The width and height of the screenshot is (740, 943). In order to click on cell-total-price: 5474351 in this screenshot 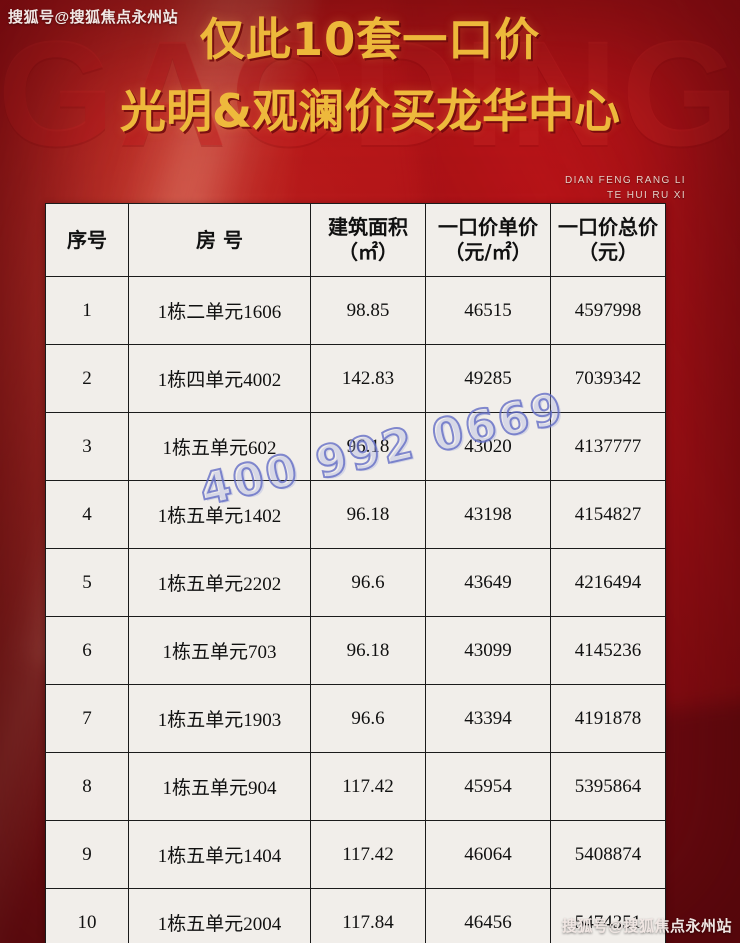, I will do `click(608, 915)`.